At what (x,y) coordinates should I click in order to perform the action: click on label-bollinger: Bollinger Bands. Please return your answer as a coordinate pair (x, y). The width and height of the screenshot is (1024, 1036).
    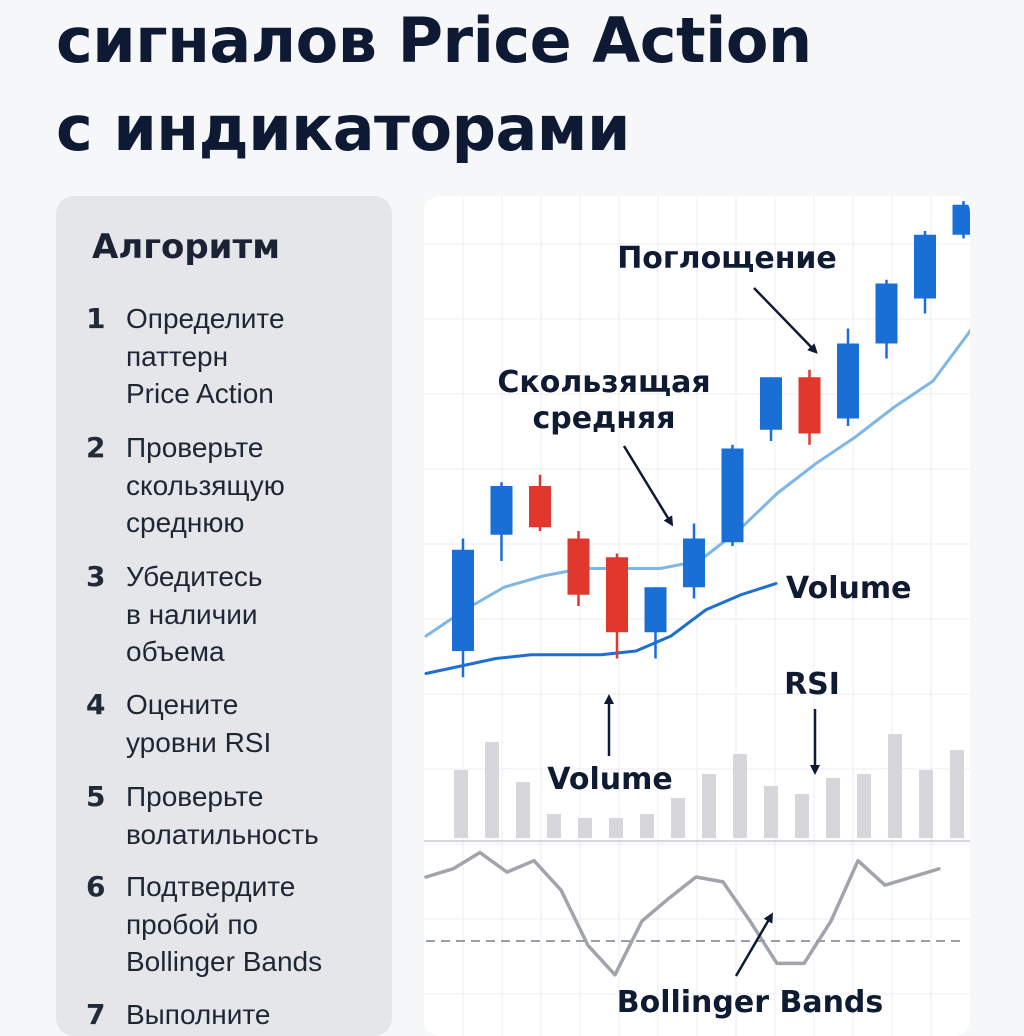
    Looking at the image, I should click on (750, 1002).